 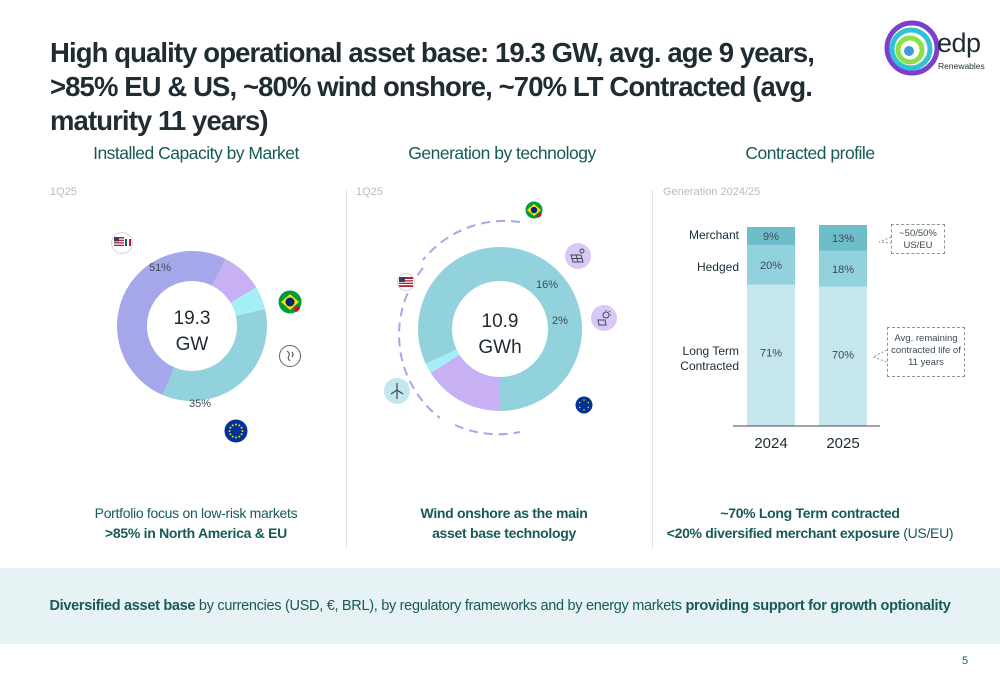 I want to click on solar-sun-icon, so click(x=604, y=318).